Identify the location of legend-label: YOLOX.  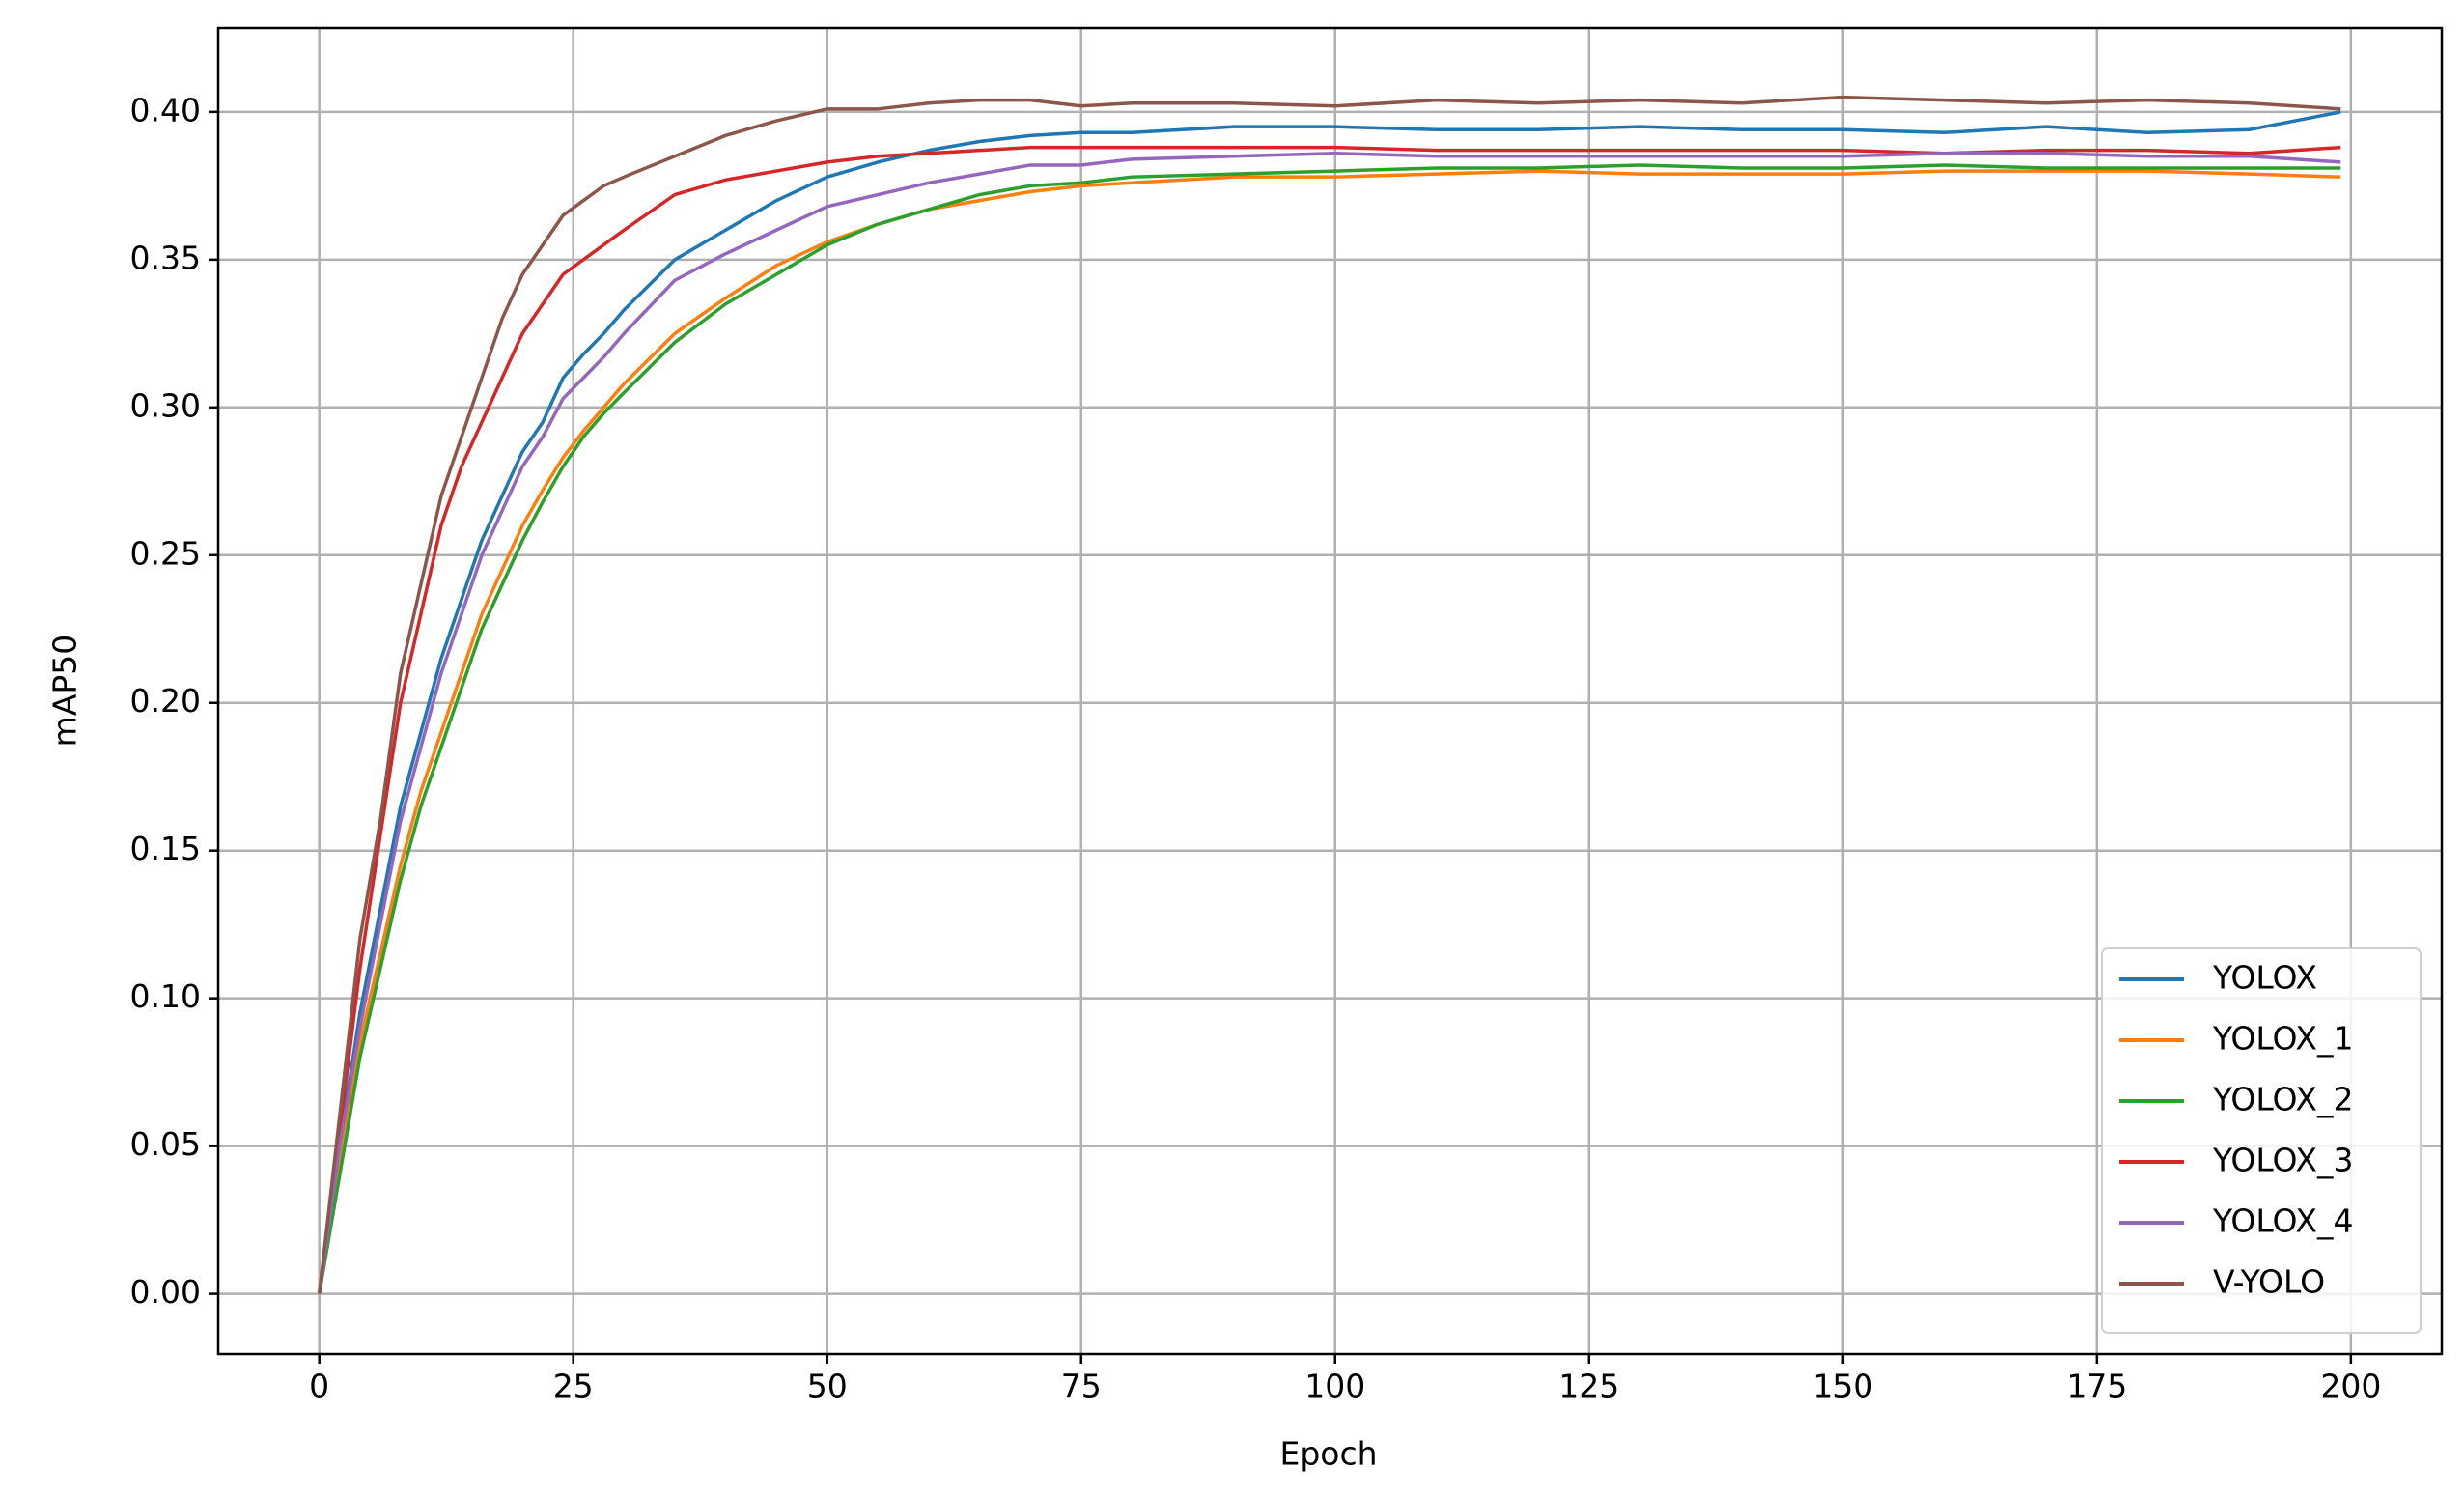
(2264, 978).